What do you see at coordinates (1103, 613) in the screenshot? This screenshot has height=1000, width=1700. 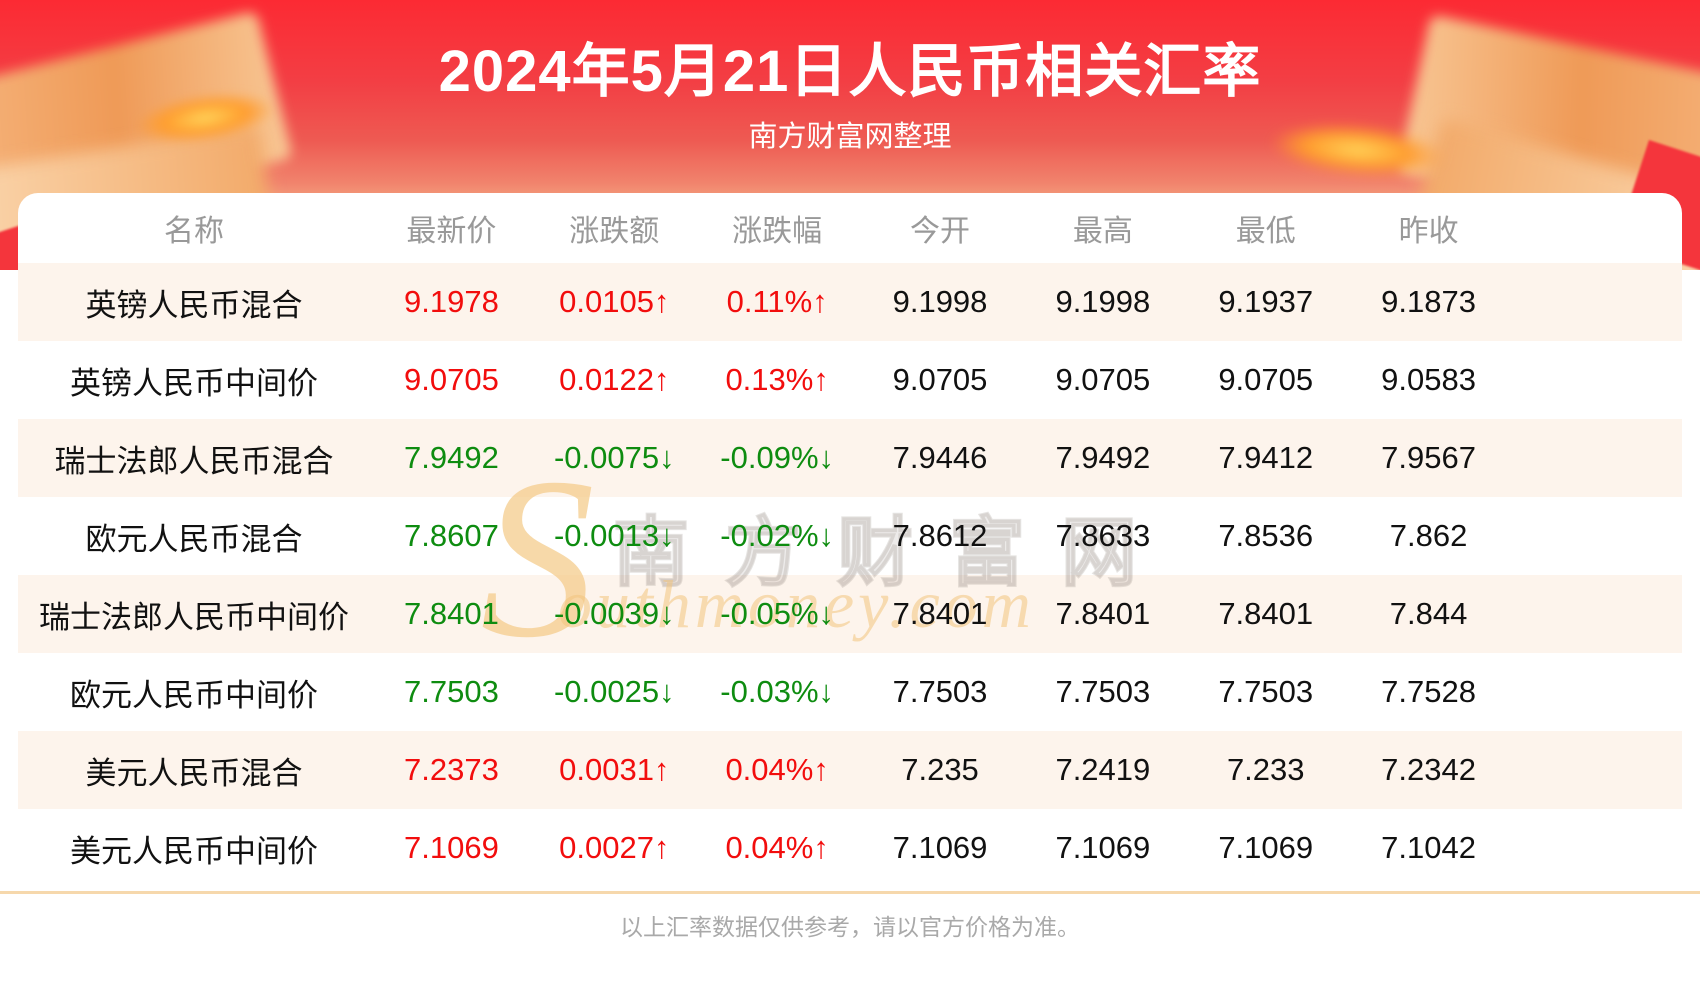 I see `cell-high: 7.8401` at bounding box center [1103, 613].